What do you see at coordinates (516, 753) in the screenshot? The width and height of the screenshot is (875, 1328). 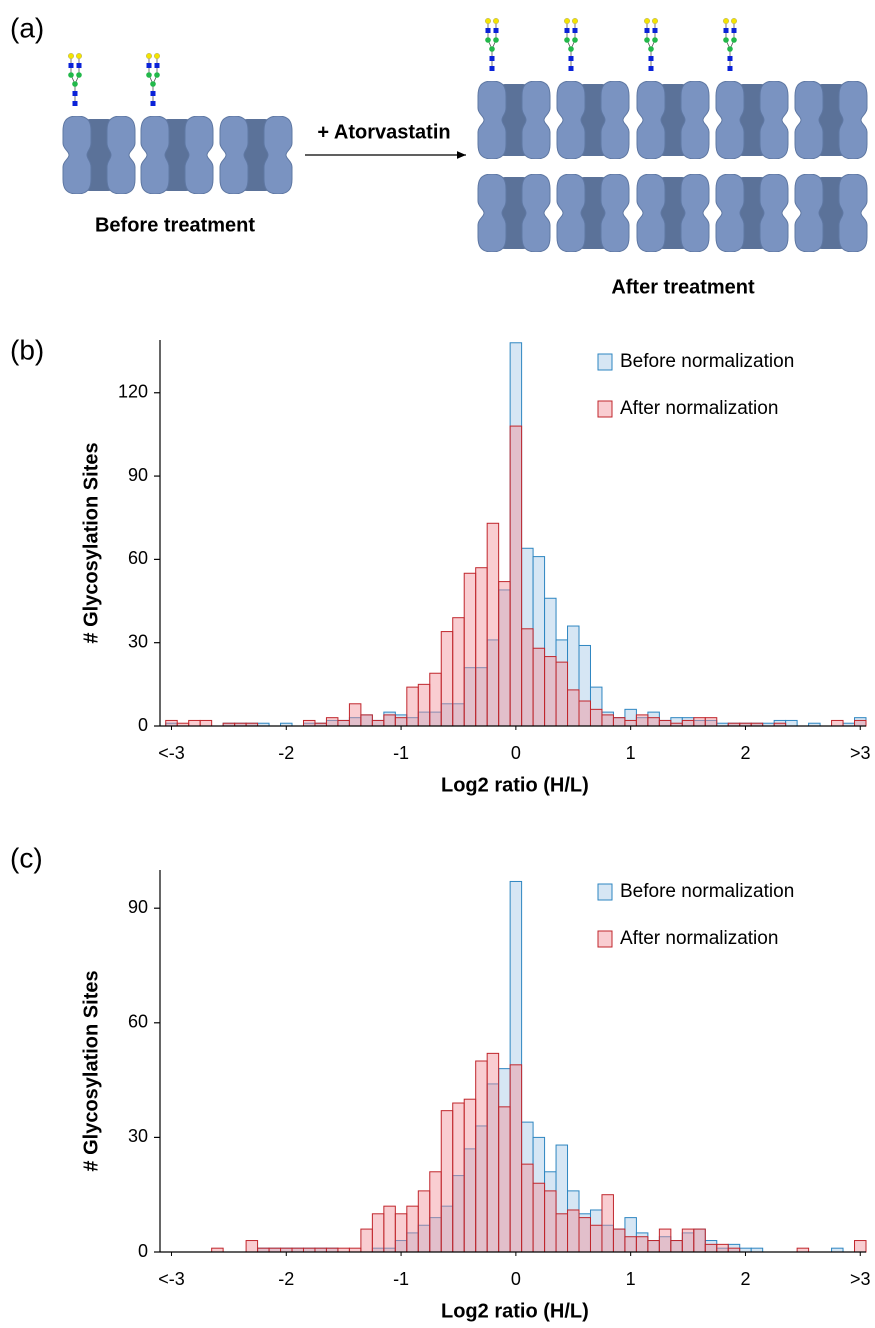 I see `x-tick-label: 0` at bounding box center [516, 753].